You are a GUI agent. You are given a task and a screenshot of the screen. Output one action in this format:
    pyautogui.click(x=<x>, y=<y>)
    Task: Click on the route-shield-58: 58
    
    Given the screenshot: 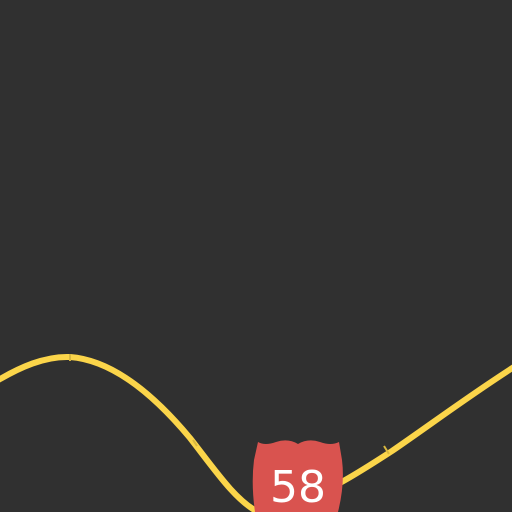 What is the action you would take?
    pyautogui.click(x=297, y=476)
    